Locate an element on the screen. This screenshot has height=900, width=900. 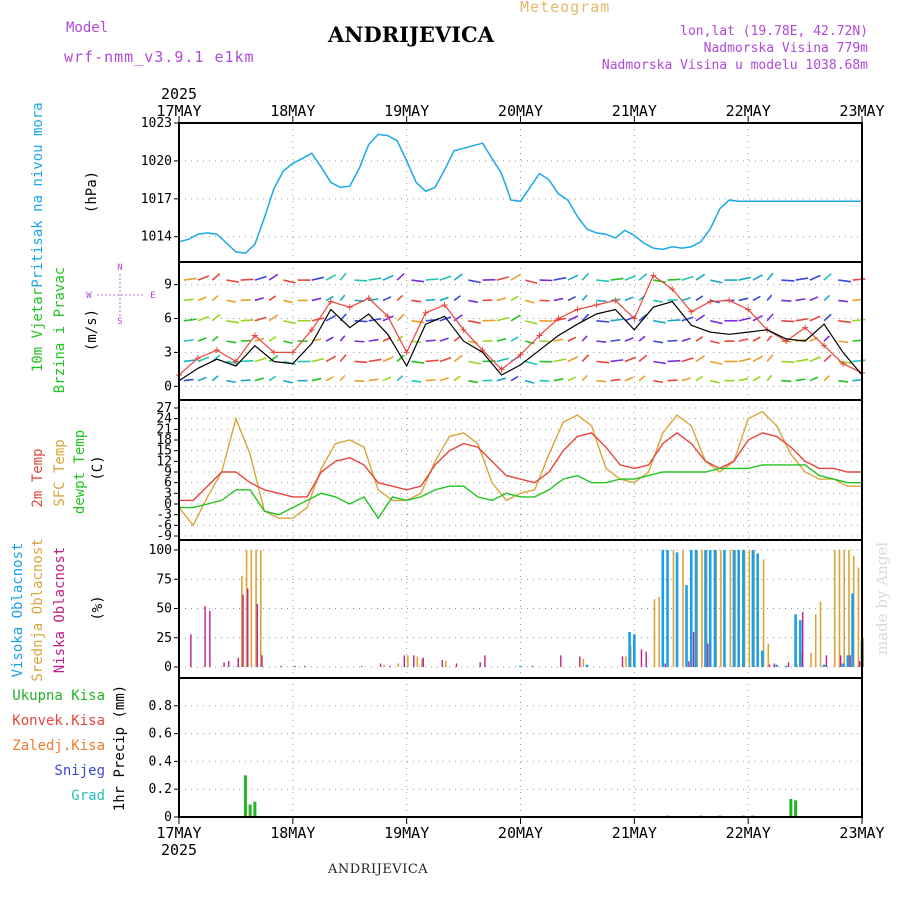
wind-arrow-field is located at coordinates (524, 328).